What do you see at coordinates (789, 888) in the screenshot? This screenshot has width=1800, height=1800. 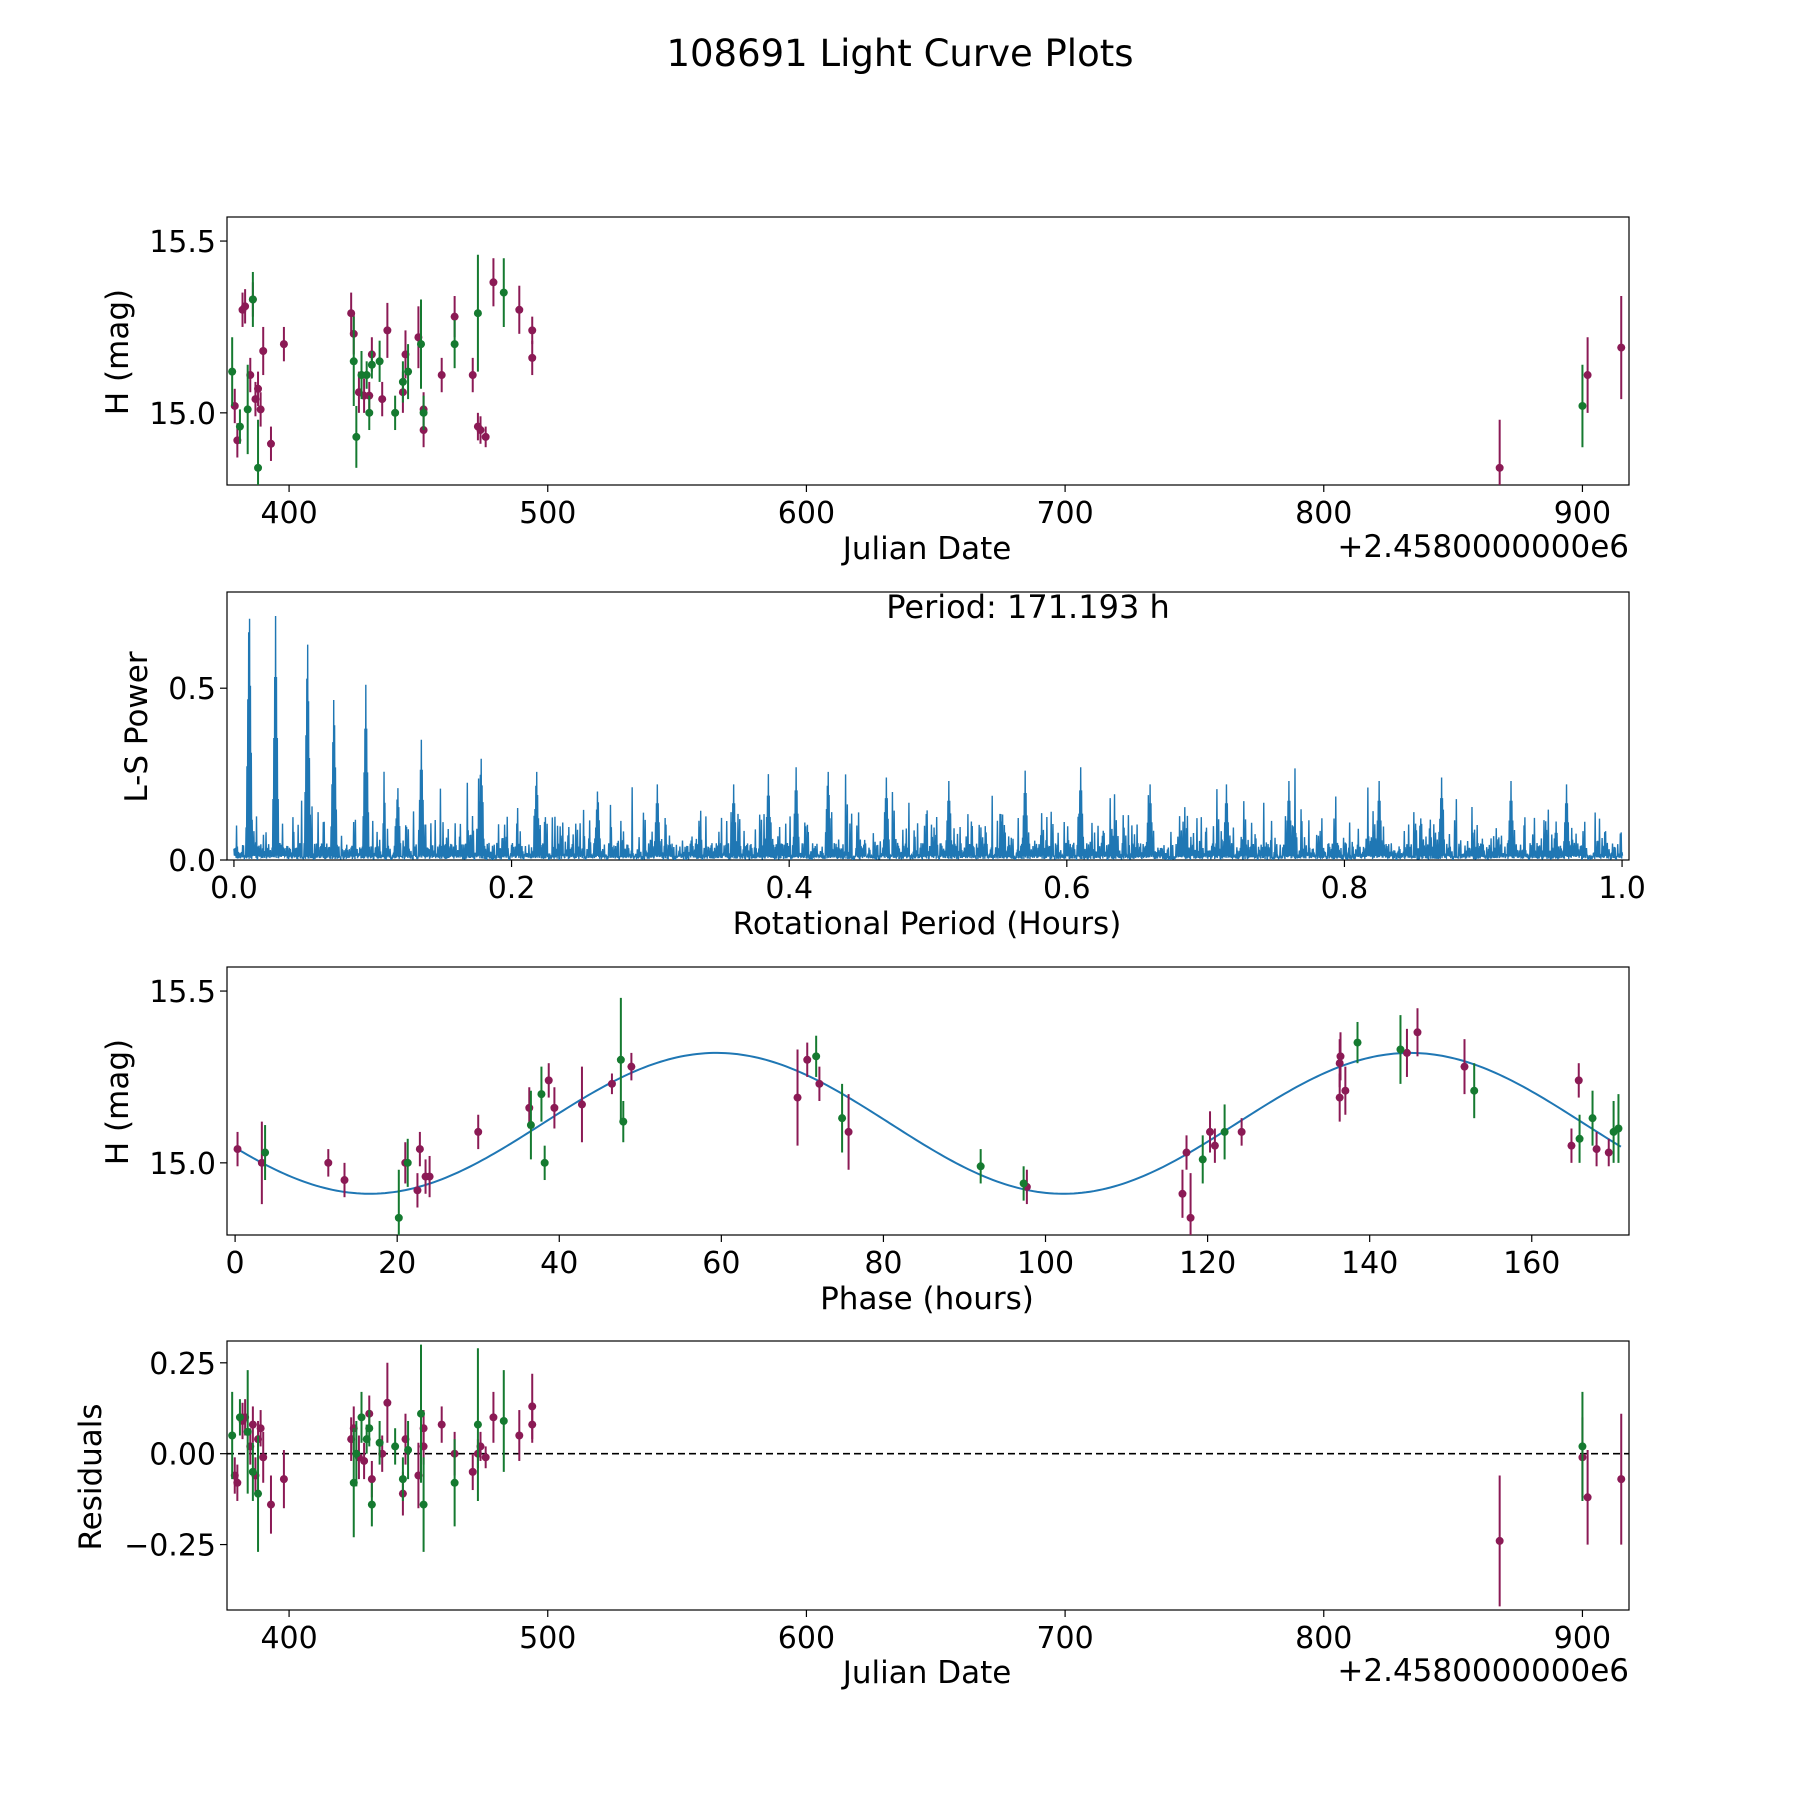 I see `periodogram-xtick-label: 0.4` at bounding box center [789, 888].